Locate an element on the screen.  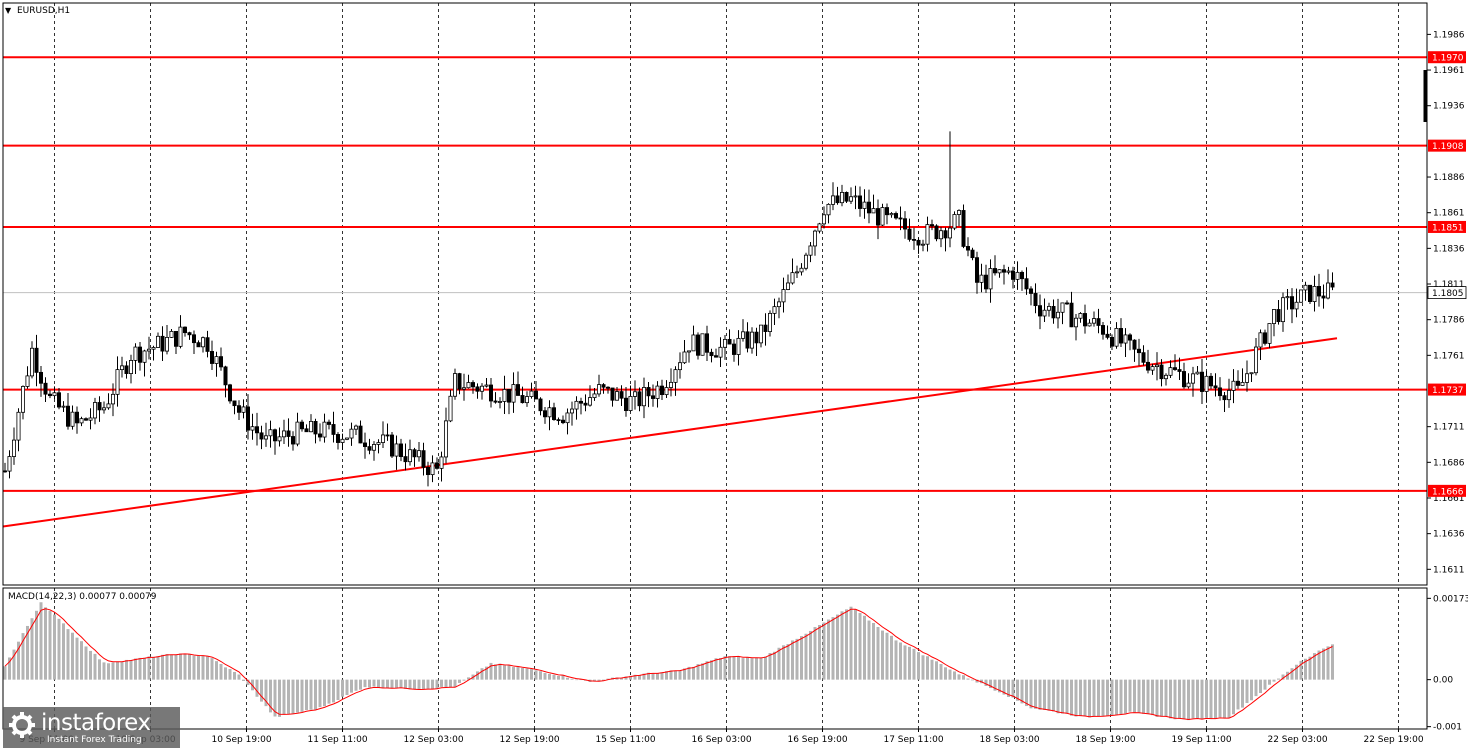
level-tag-label: 1.1737 is located at coordinates (1448, 391).